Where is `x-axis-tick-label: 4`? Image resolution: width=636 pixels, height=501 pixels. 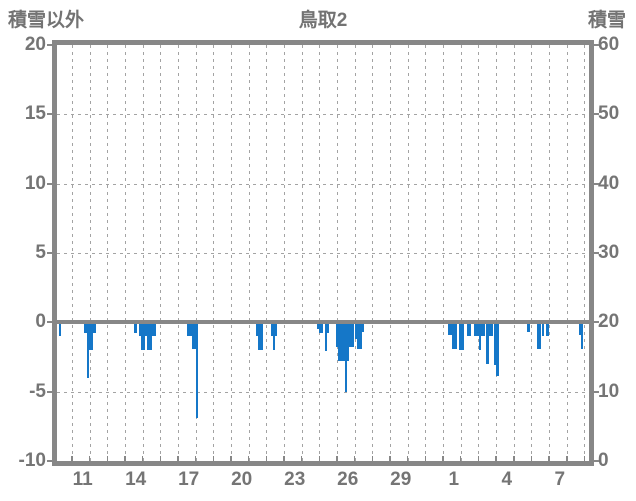
x-axis-tick-label: 4 is located at coordinates (507, 479).